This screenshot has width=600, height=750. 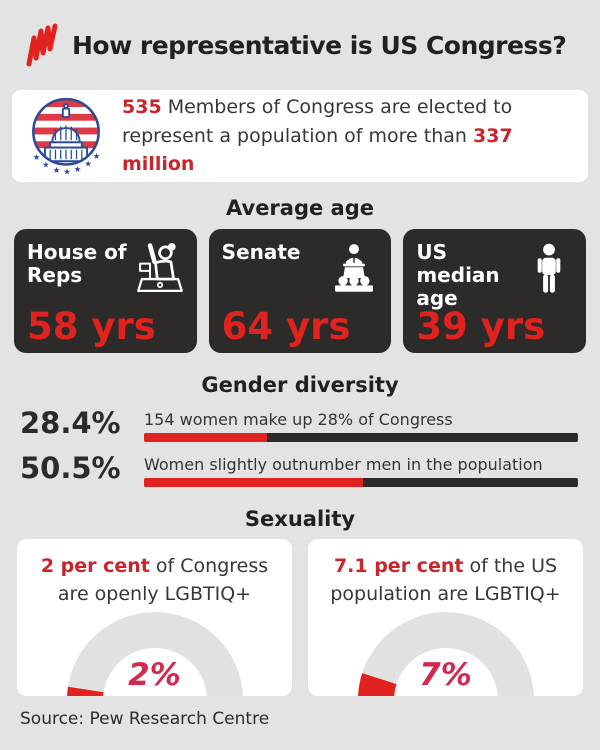 What do you see at coordinates (154, 675) in the screenshot?
I see `gauge-value-label: 2%` at bounding box center [154, 675].